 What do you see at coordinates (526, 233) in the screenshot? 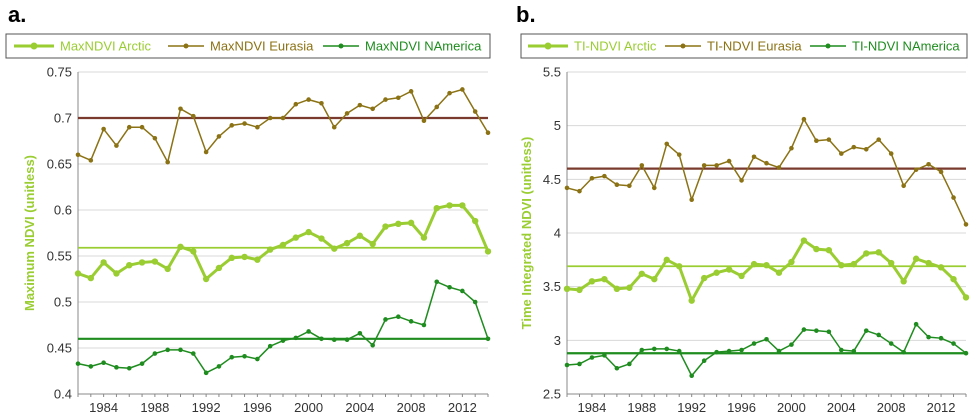
I see `y-axis-label: Time Integrated NDVI (unitless)` at bounding box center [526, 233].